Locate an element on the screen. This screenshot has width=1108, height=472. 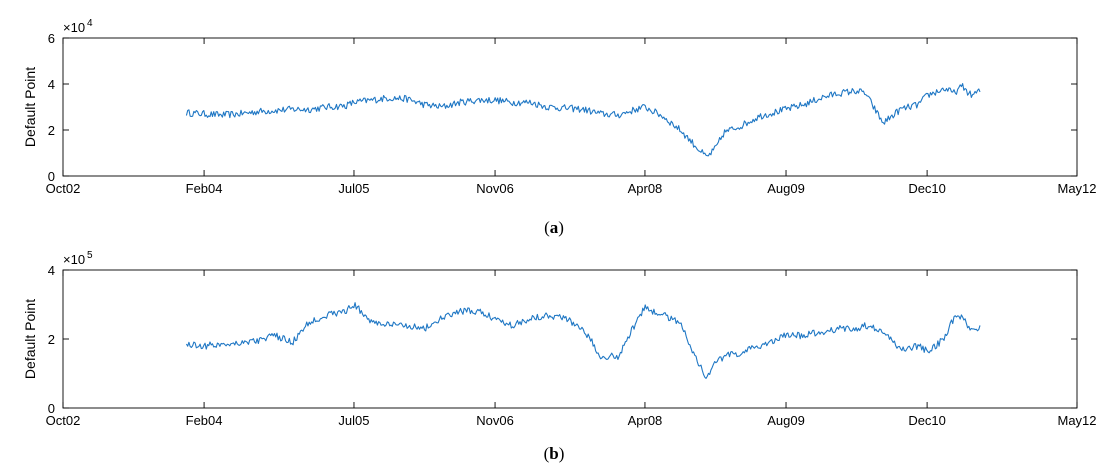
y-axis-label-a: Default Point is located at coordinates (30, 107).